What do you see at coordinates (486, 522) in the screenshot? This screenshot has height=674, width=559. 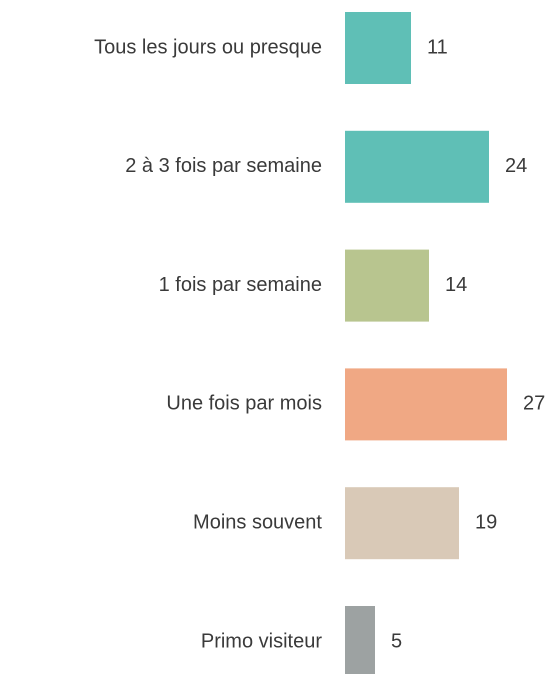 I see `value-label: 19` at bounding box center [486, 522].